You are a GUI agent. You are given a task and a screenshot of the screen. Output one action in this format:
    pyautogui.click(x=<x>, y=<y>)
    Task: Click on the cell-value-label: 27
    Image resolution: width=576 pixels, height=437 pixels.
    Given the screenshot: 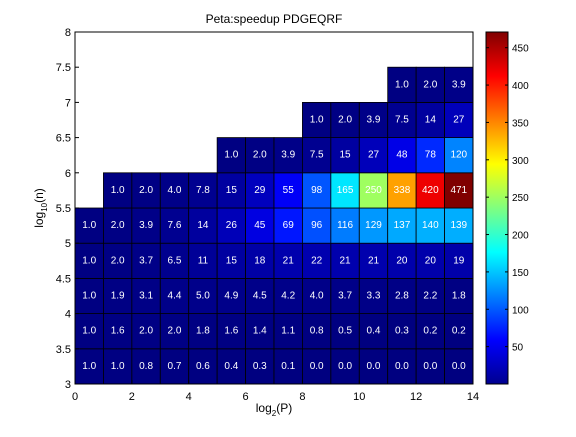 What is the action you would take?
    pyautogui.click(x=374, y=155)
    